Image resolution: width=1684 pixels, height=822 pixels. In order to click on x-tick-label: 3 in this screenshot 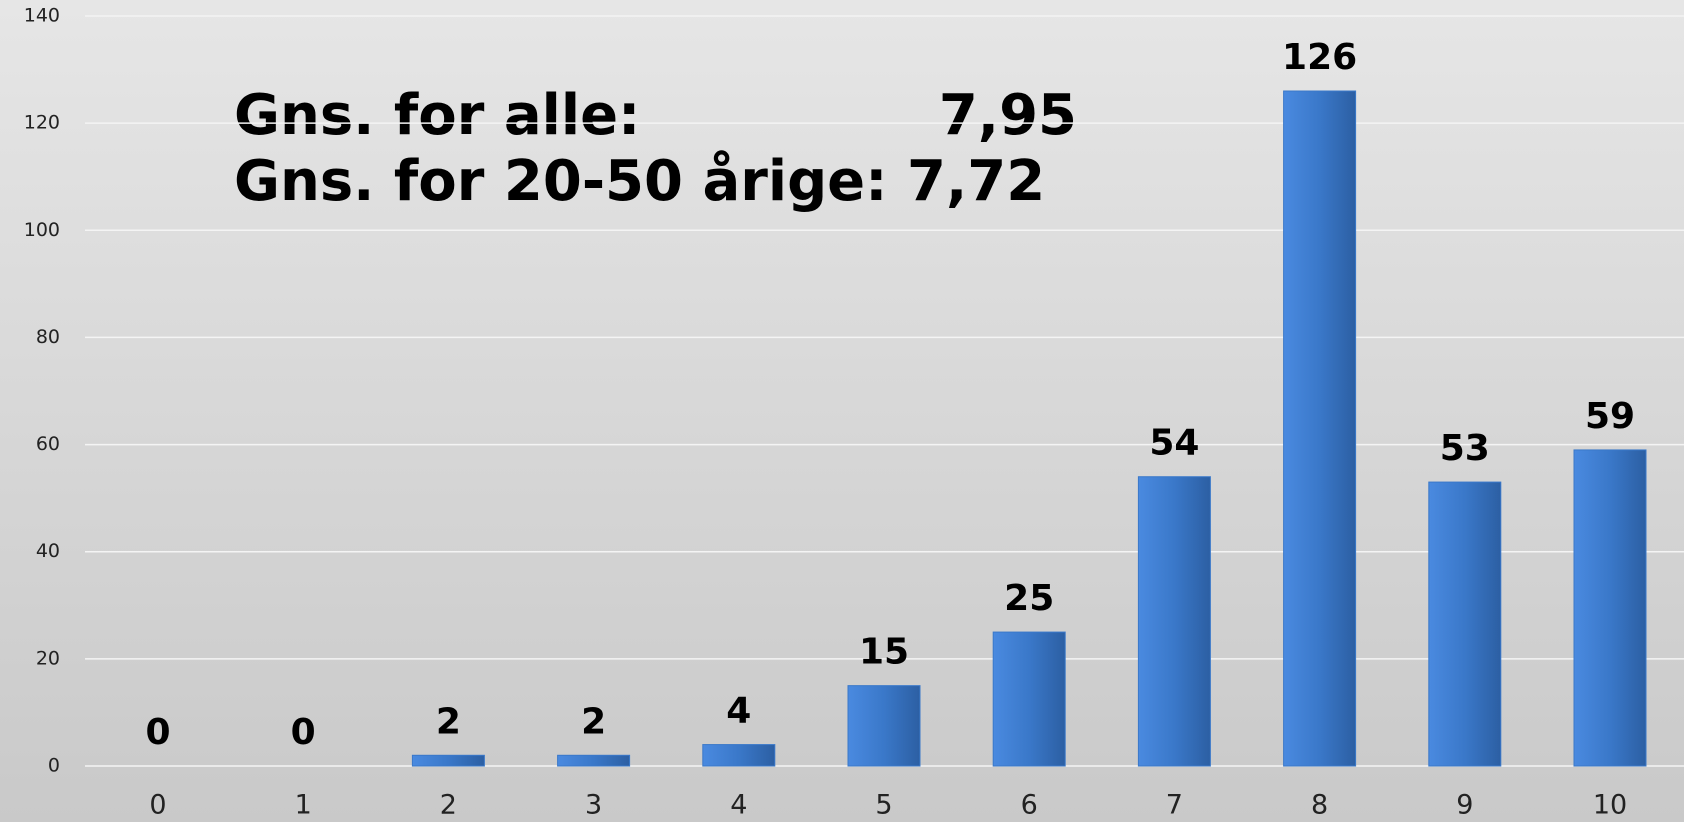, I will do `click(593, 805)`.